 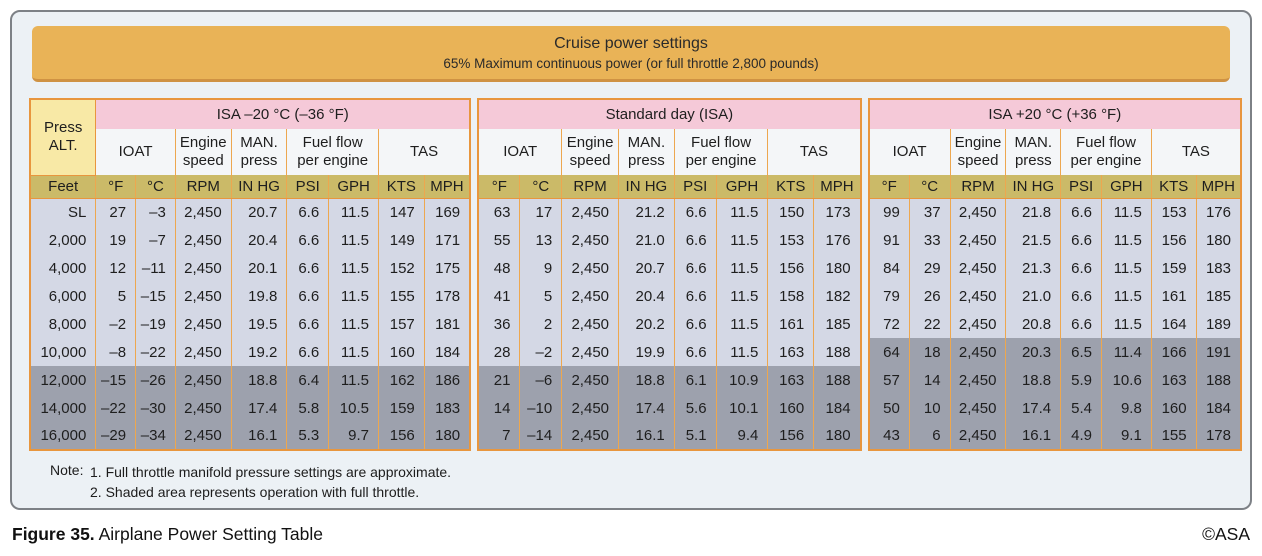 I want to click on data-cell: 18.8, so click(x=259, y=380).